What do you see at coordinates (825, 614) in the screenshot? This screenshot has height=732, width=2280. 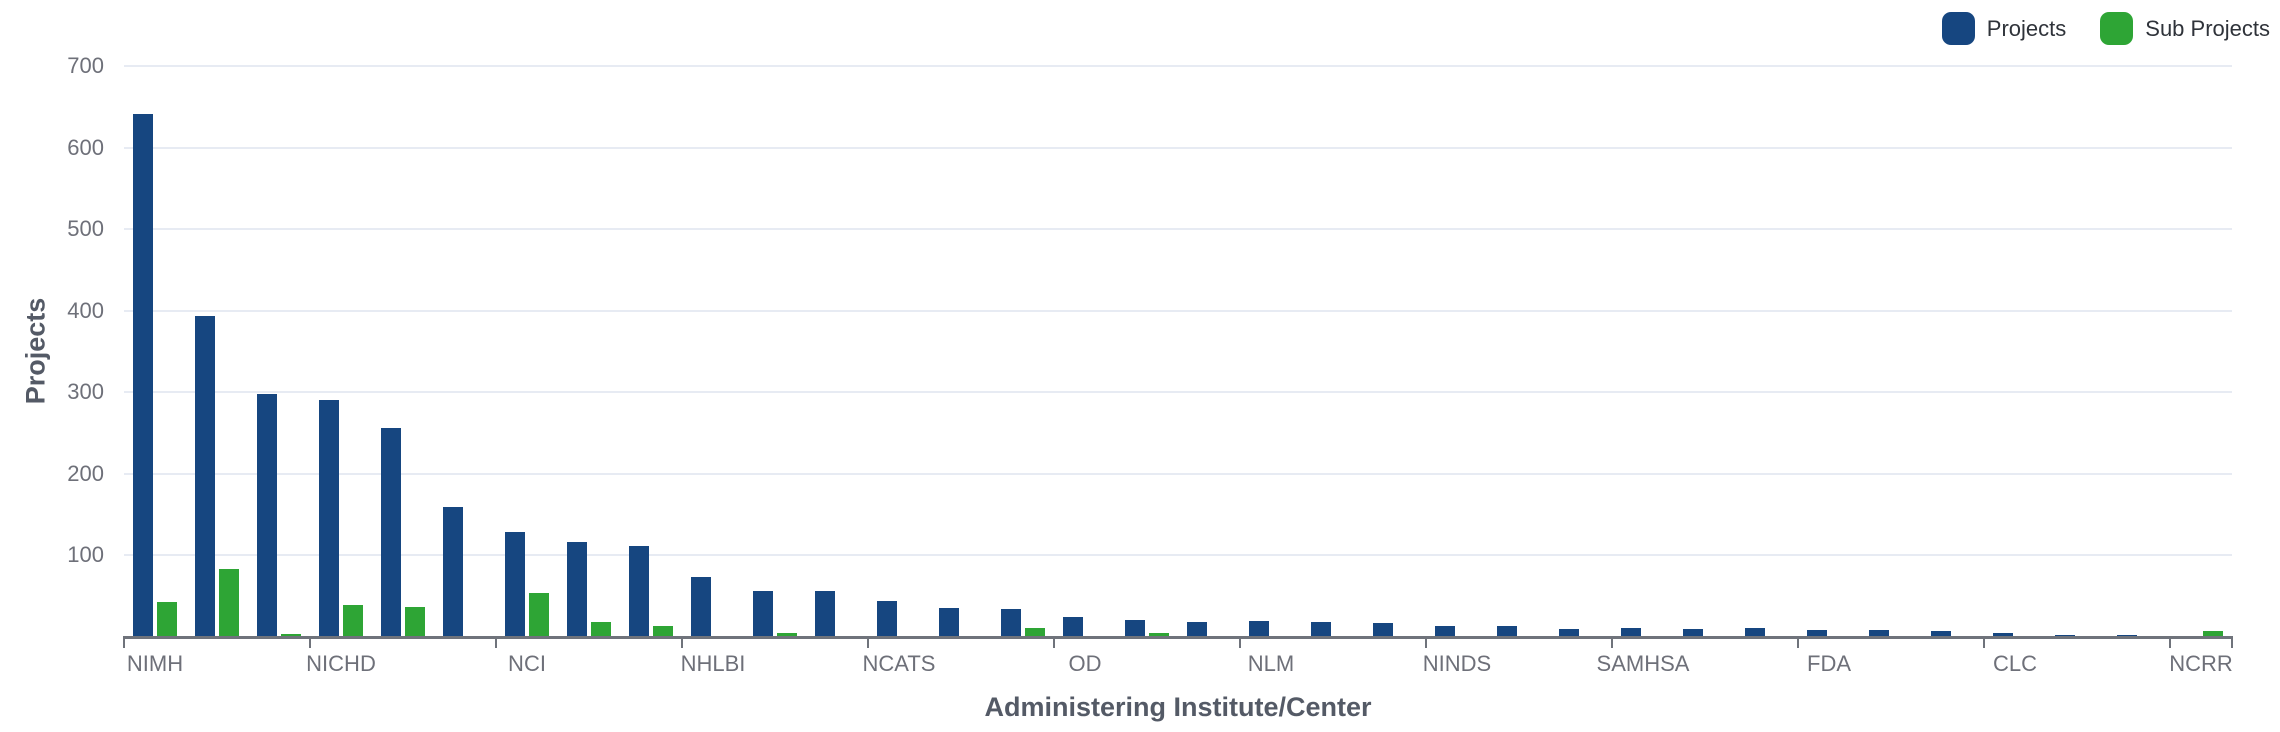 I see `projects-bar-idx11` at bounding box center [825, 614].